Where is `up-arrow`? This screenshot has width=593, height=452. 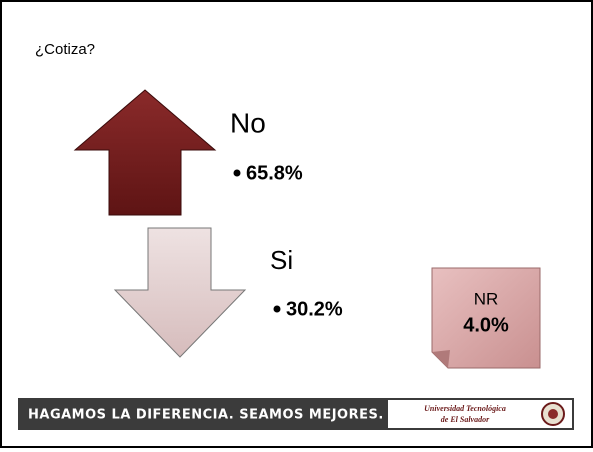 up-arrow is located at coordinates (145, 152).